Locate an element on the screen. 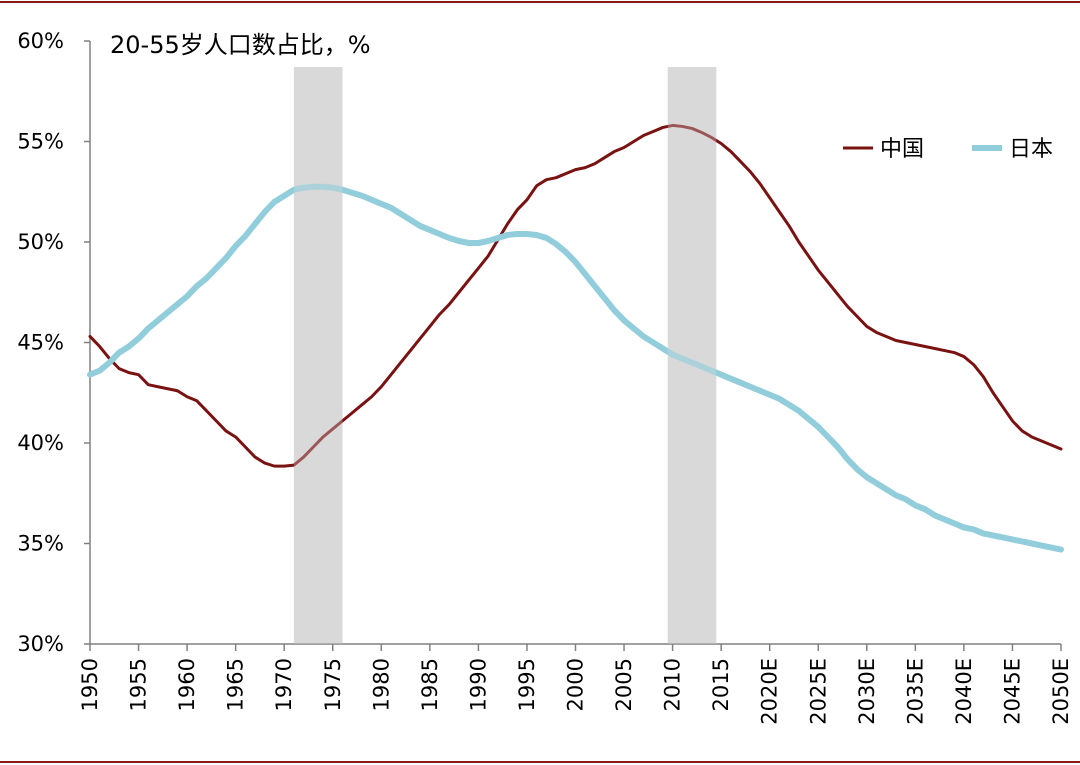 This screenshot has height=765, width=1080. x-tick-label: 2035E is located at coordinates (915, 691).